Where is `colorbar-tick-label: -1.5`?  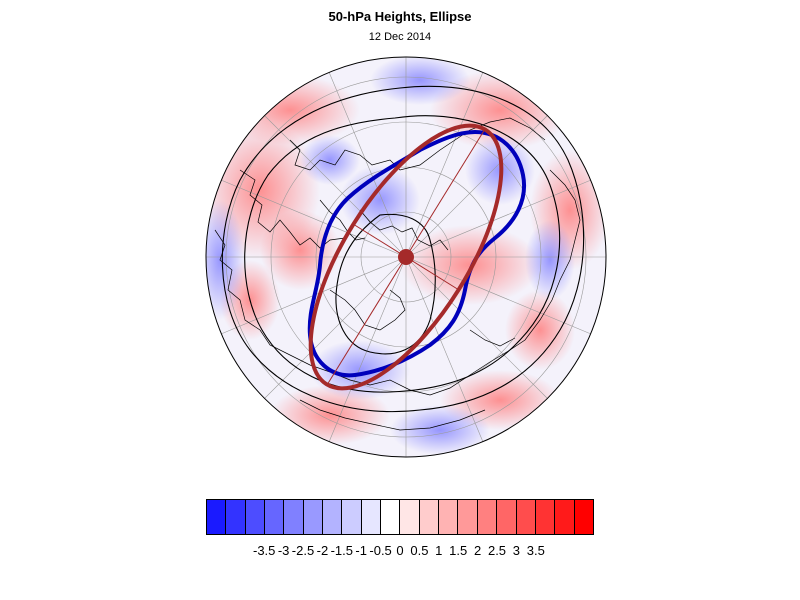 colorbar-tick-label: -1.5 is located at coordinates (341, 550).